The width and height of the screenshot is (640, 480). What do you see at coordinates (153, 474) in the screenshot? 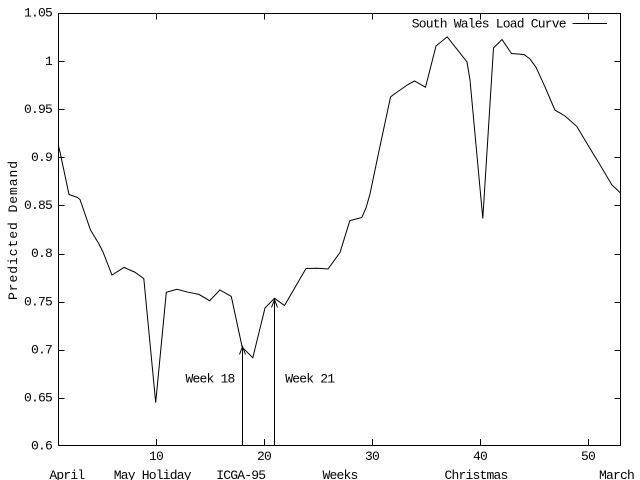
I see `svg-text: May Holiday` at bounding box center [153, 474].